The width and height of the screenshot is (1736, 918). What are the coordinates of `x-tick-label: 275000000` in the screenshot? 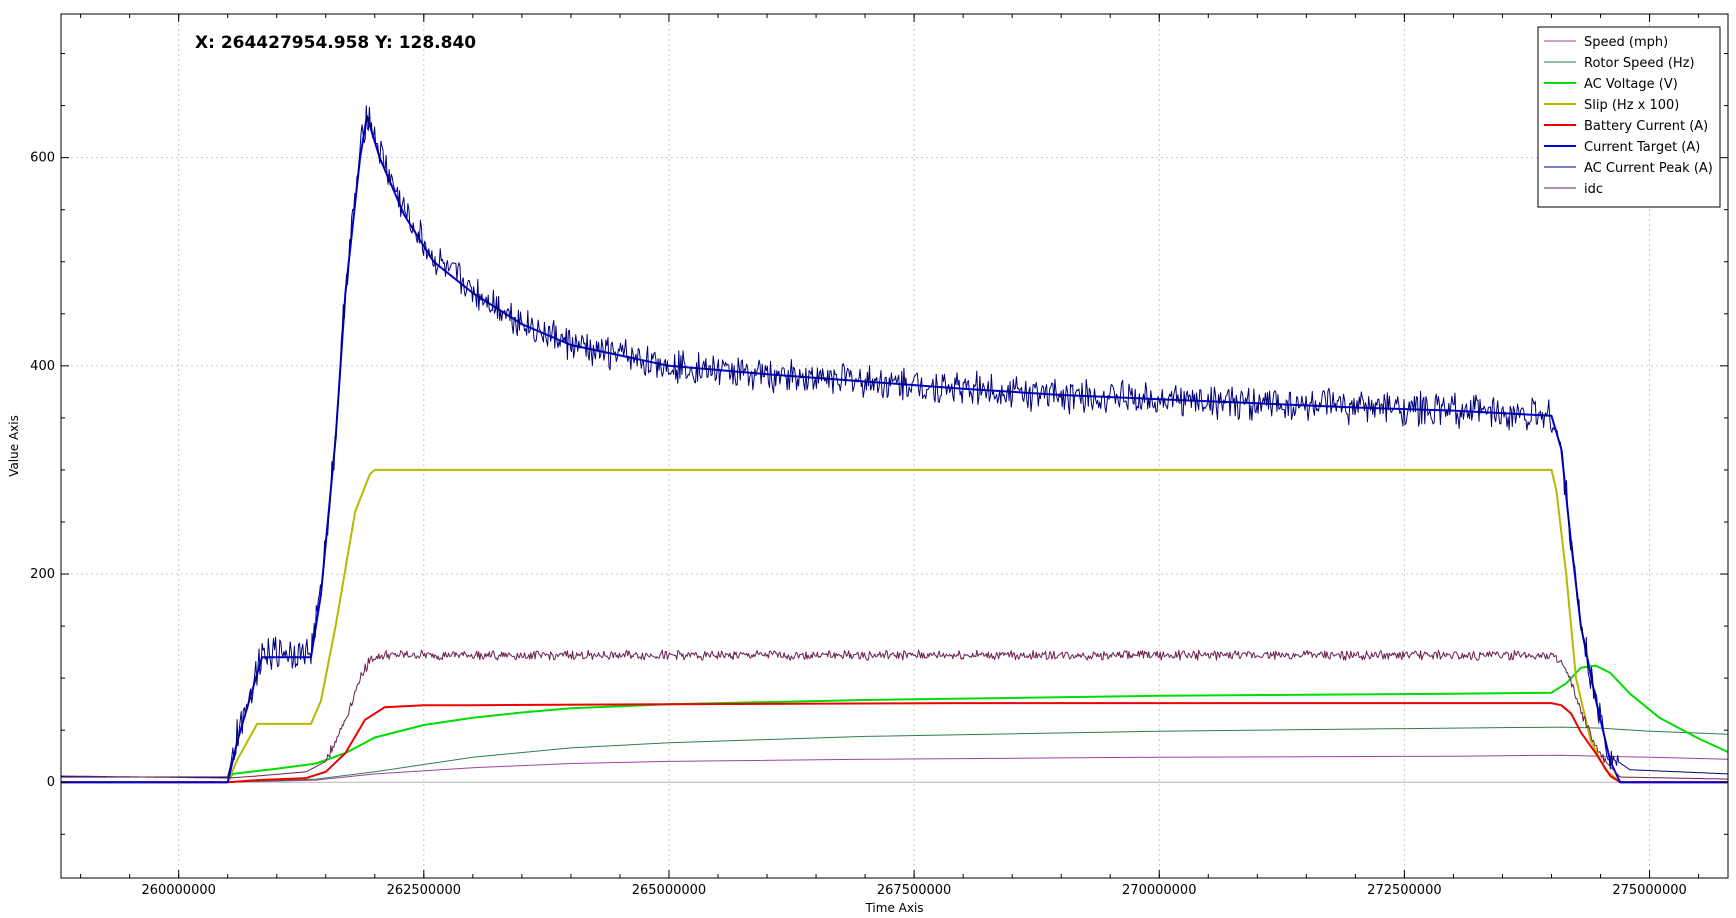 It's located at (1649, 890).